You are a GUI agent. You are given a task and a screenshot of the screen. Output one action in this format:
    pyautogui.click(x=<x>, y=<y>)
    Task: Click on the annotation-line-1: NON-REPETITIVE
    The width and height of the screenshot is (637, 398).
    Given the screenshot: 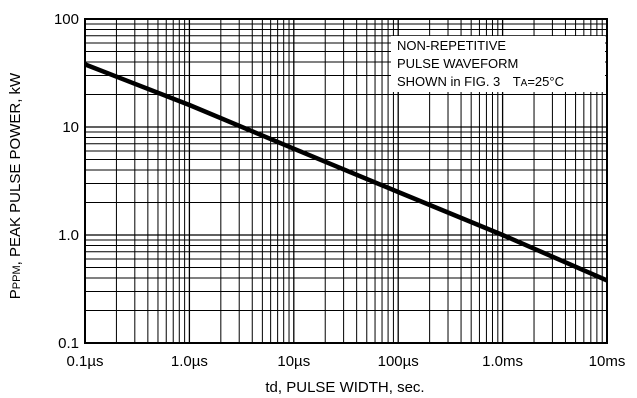 What is the action you would take?
    pyautogui.click(x=451, y=45)
    